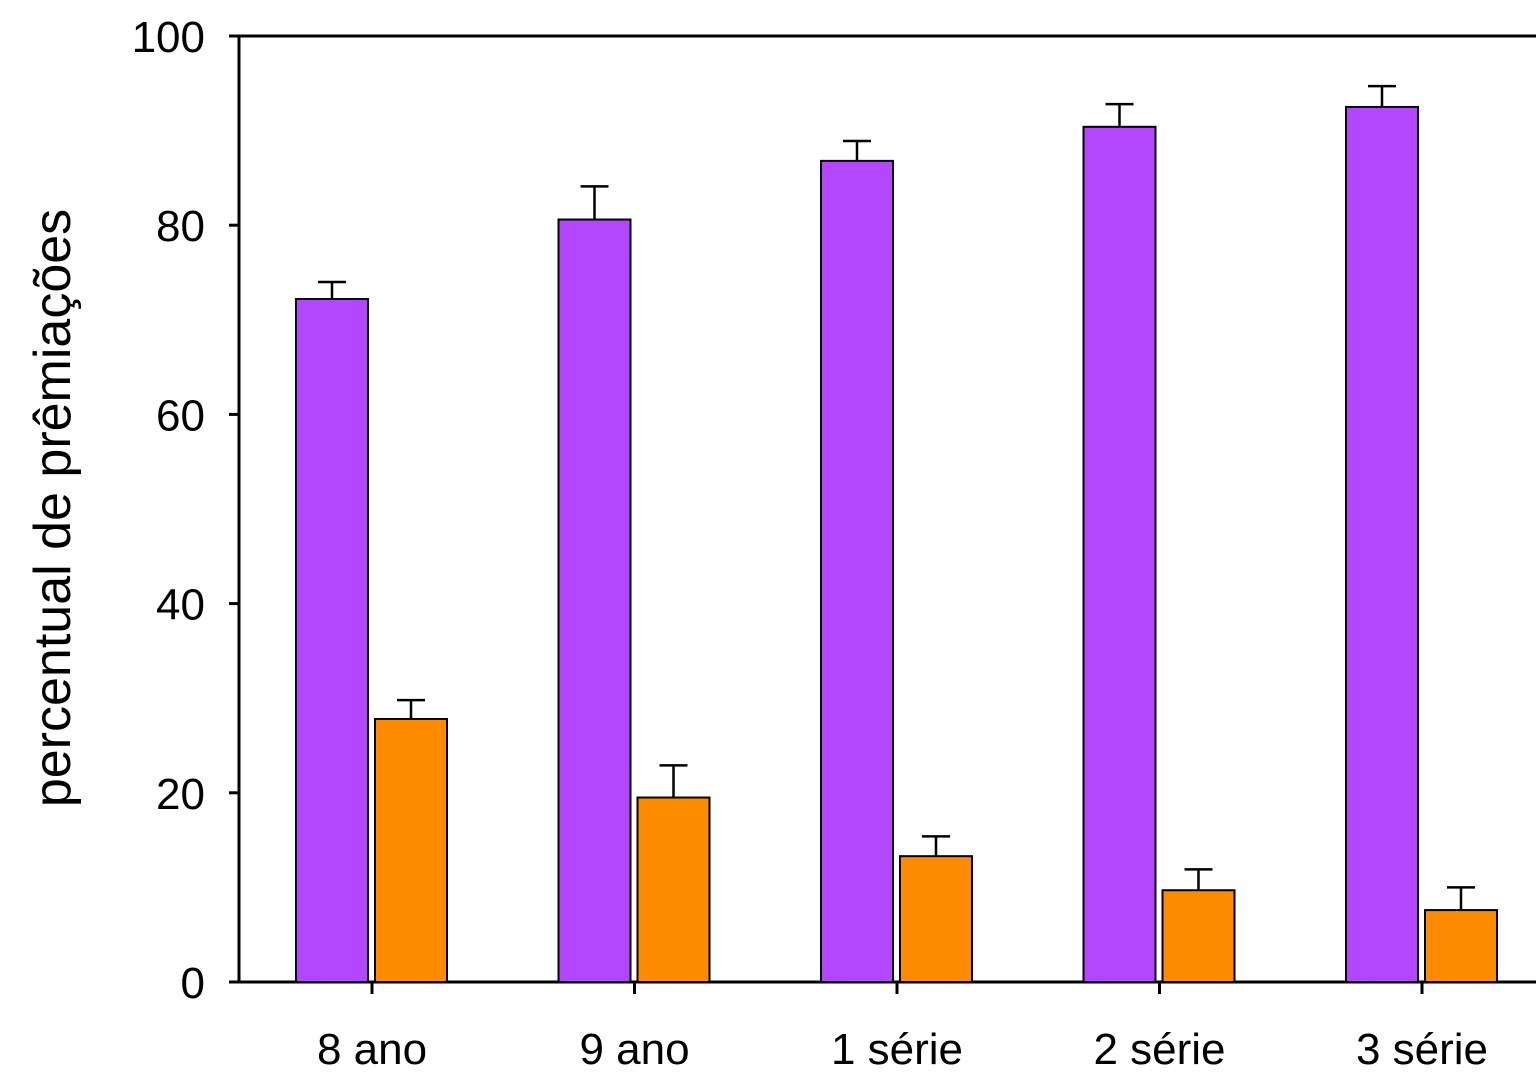  I want to click on y-axis-label: percentual de prêmiações, so click(53, 508).